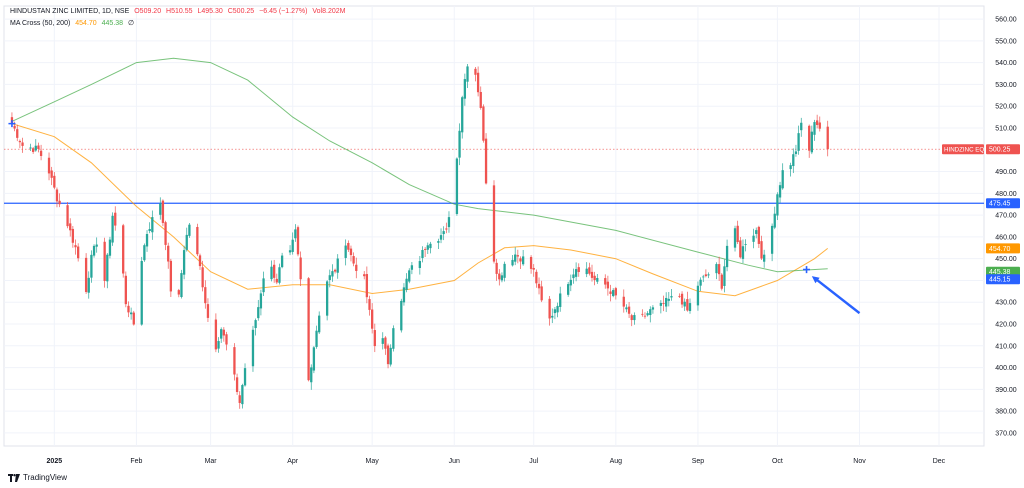  What do you see at coordinates (533, 461) in the screenshot?
I see `x-tick-label: Jul` at bounding box center [533, 461].